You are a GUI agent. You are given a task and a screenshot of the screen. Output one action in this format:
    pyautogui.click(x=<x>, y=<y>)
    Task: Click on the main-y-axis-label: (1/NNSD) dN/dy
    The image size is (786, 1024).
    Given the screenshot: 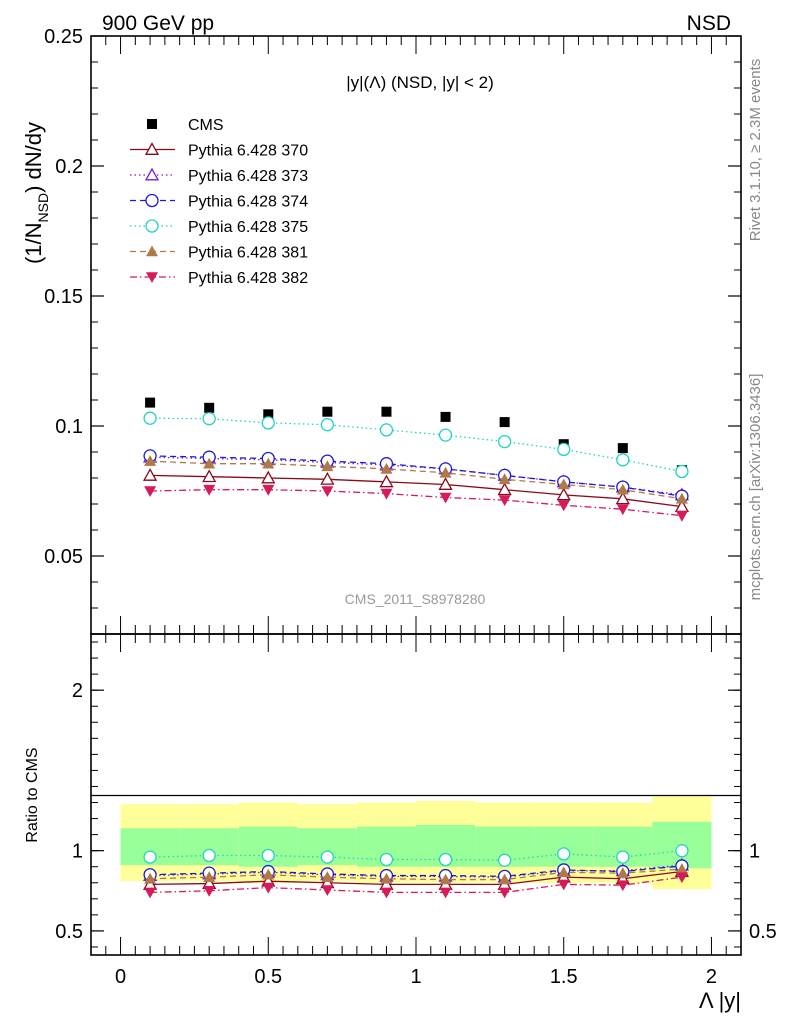 What is the action you would take?
    pyautogui.click(x=36, y=193)
    